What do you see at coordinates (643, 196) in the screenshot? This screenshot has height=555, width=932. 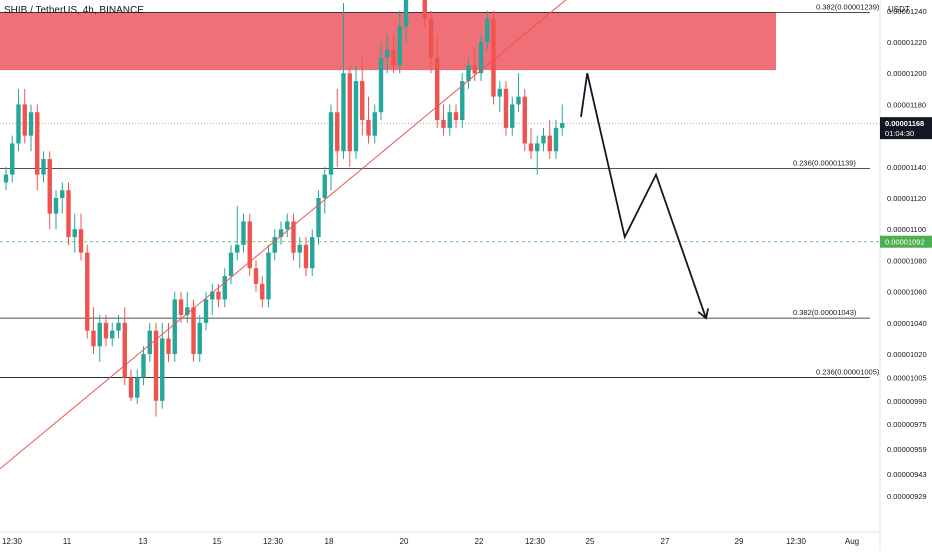 I see `projection-path` at bounding box center [643, 196].